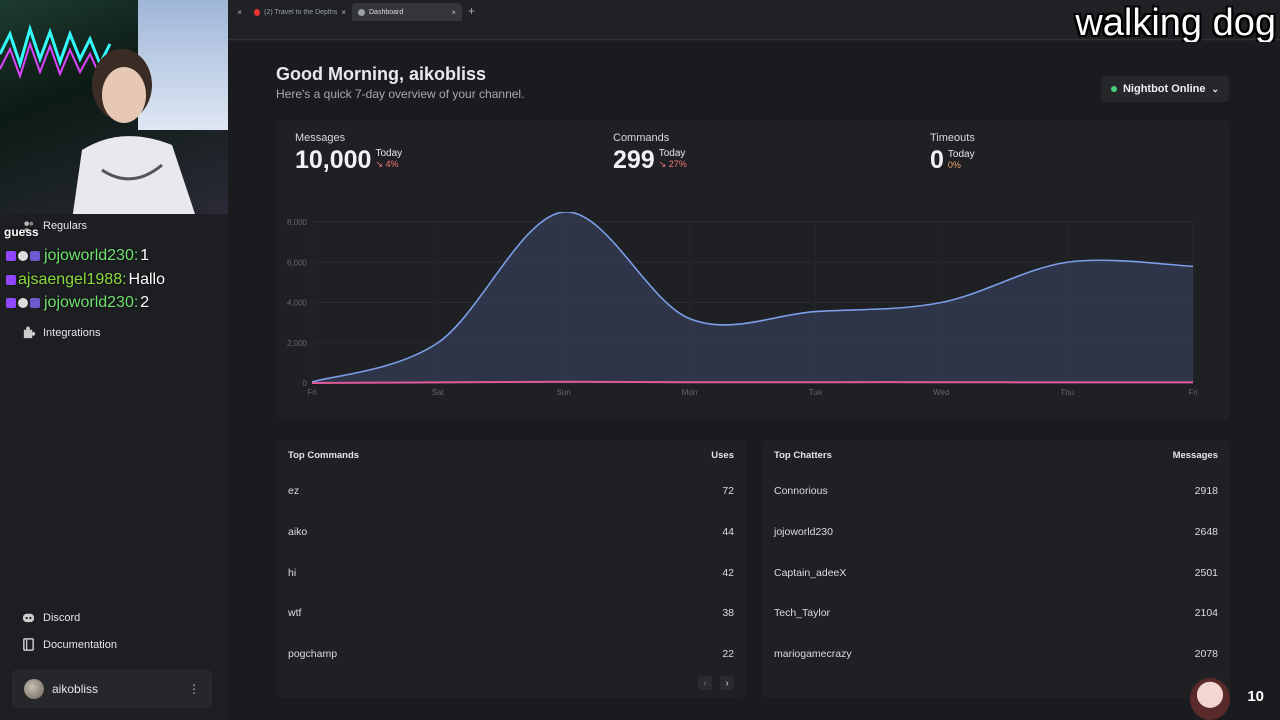 Image resolution: width=1280 pixels, height=720 pixels. I want to click on y-tick-label: 4,000, so click(297, 303).